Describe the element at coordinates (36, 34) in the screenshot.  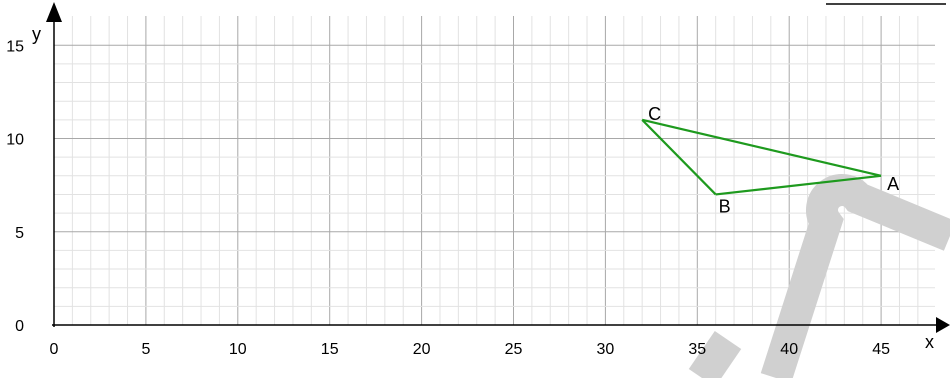
I see `y-axis-label: y` at that location.